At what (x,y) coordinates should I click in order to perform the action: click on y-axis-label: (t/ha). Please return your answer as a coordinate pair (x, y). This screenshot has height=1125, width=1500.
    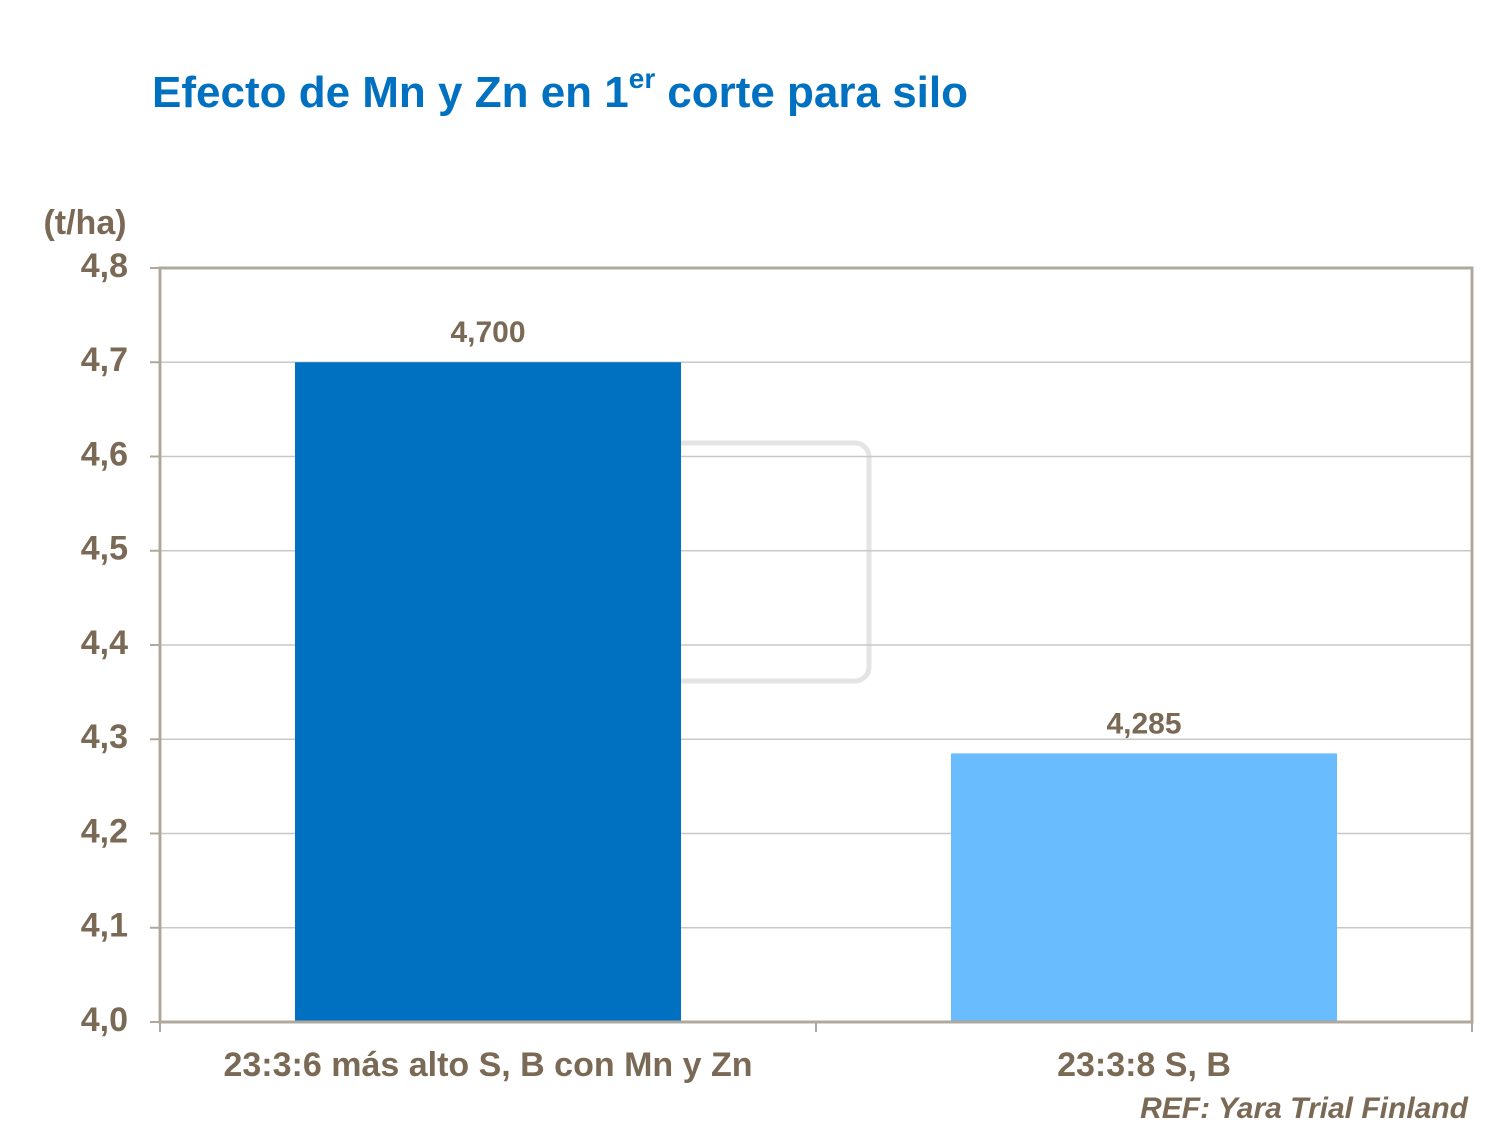
    Looking at the image, I should click on (84, 223).